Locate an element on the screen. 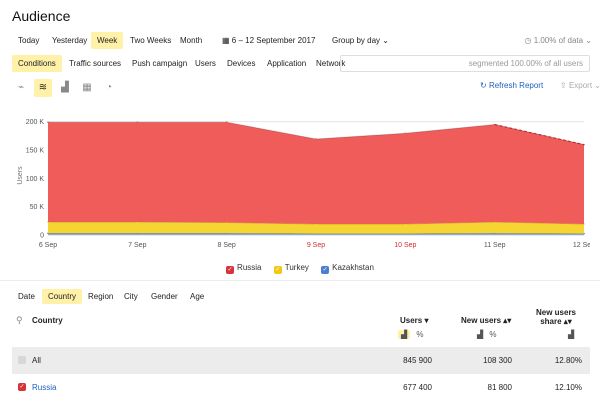 The height and width of the screenshot is (405, 600). y-tick-label: 100 K is located at coordinates (35, 179).